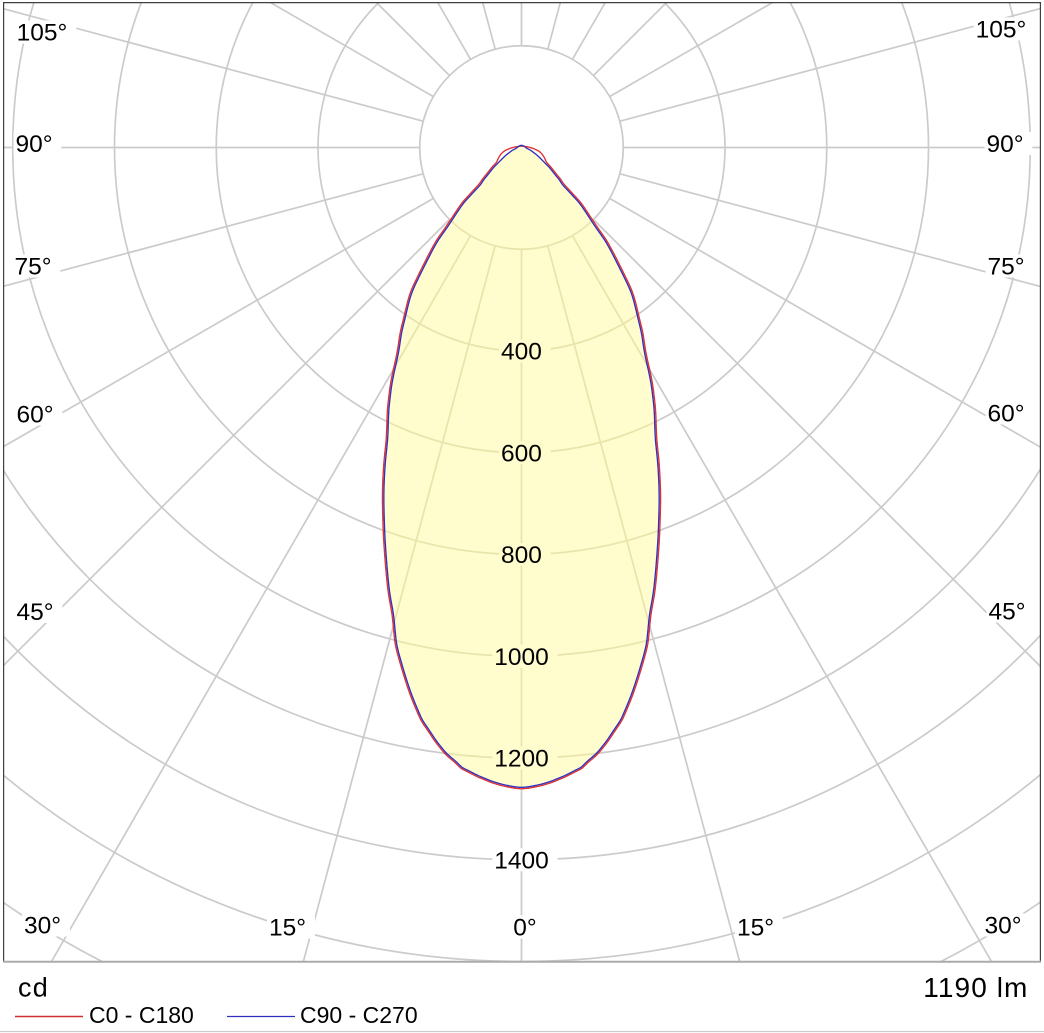 This screenshot has height=1033, width=1044. What do you see at coordinates (524, 928) in the screenshot?
I see `svg-text: 0°` at bounding box center [524, 928].